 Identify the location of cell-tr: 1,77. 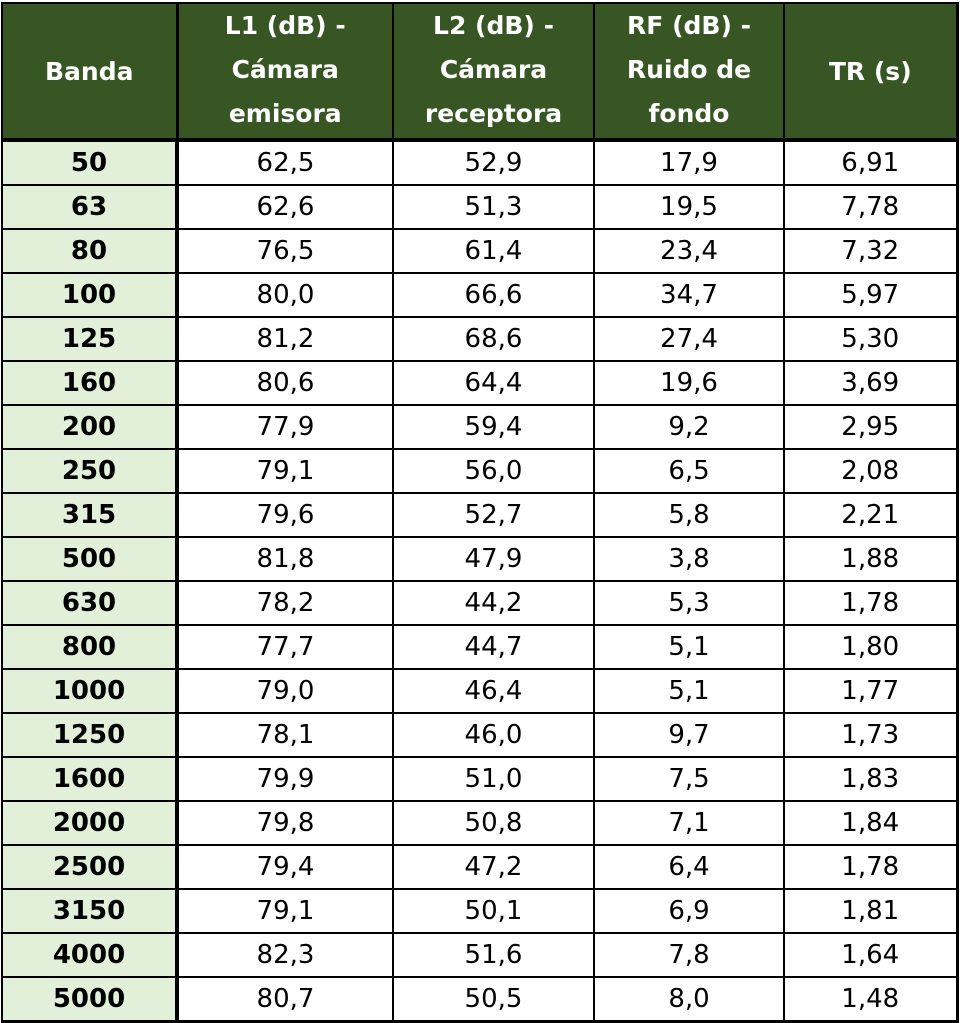
(870, 691).